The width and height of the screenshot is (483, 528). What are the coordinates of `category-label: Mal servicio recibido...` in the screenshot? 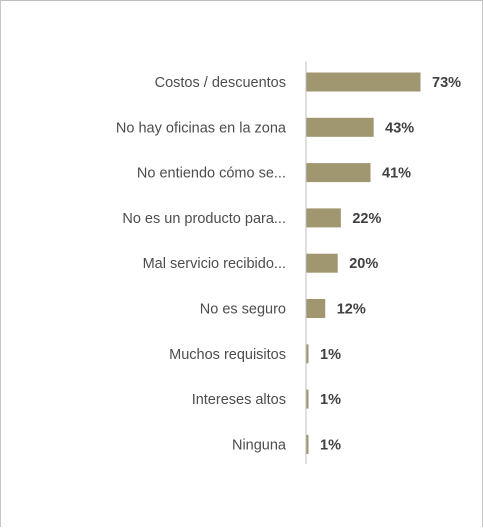 It's located at (214, 264).